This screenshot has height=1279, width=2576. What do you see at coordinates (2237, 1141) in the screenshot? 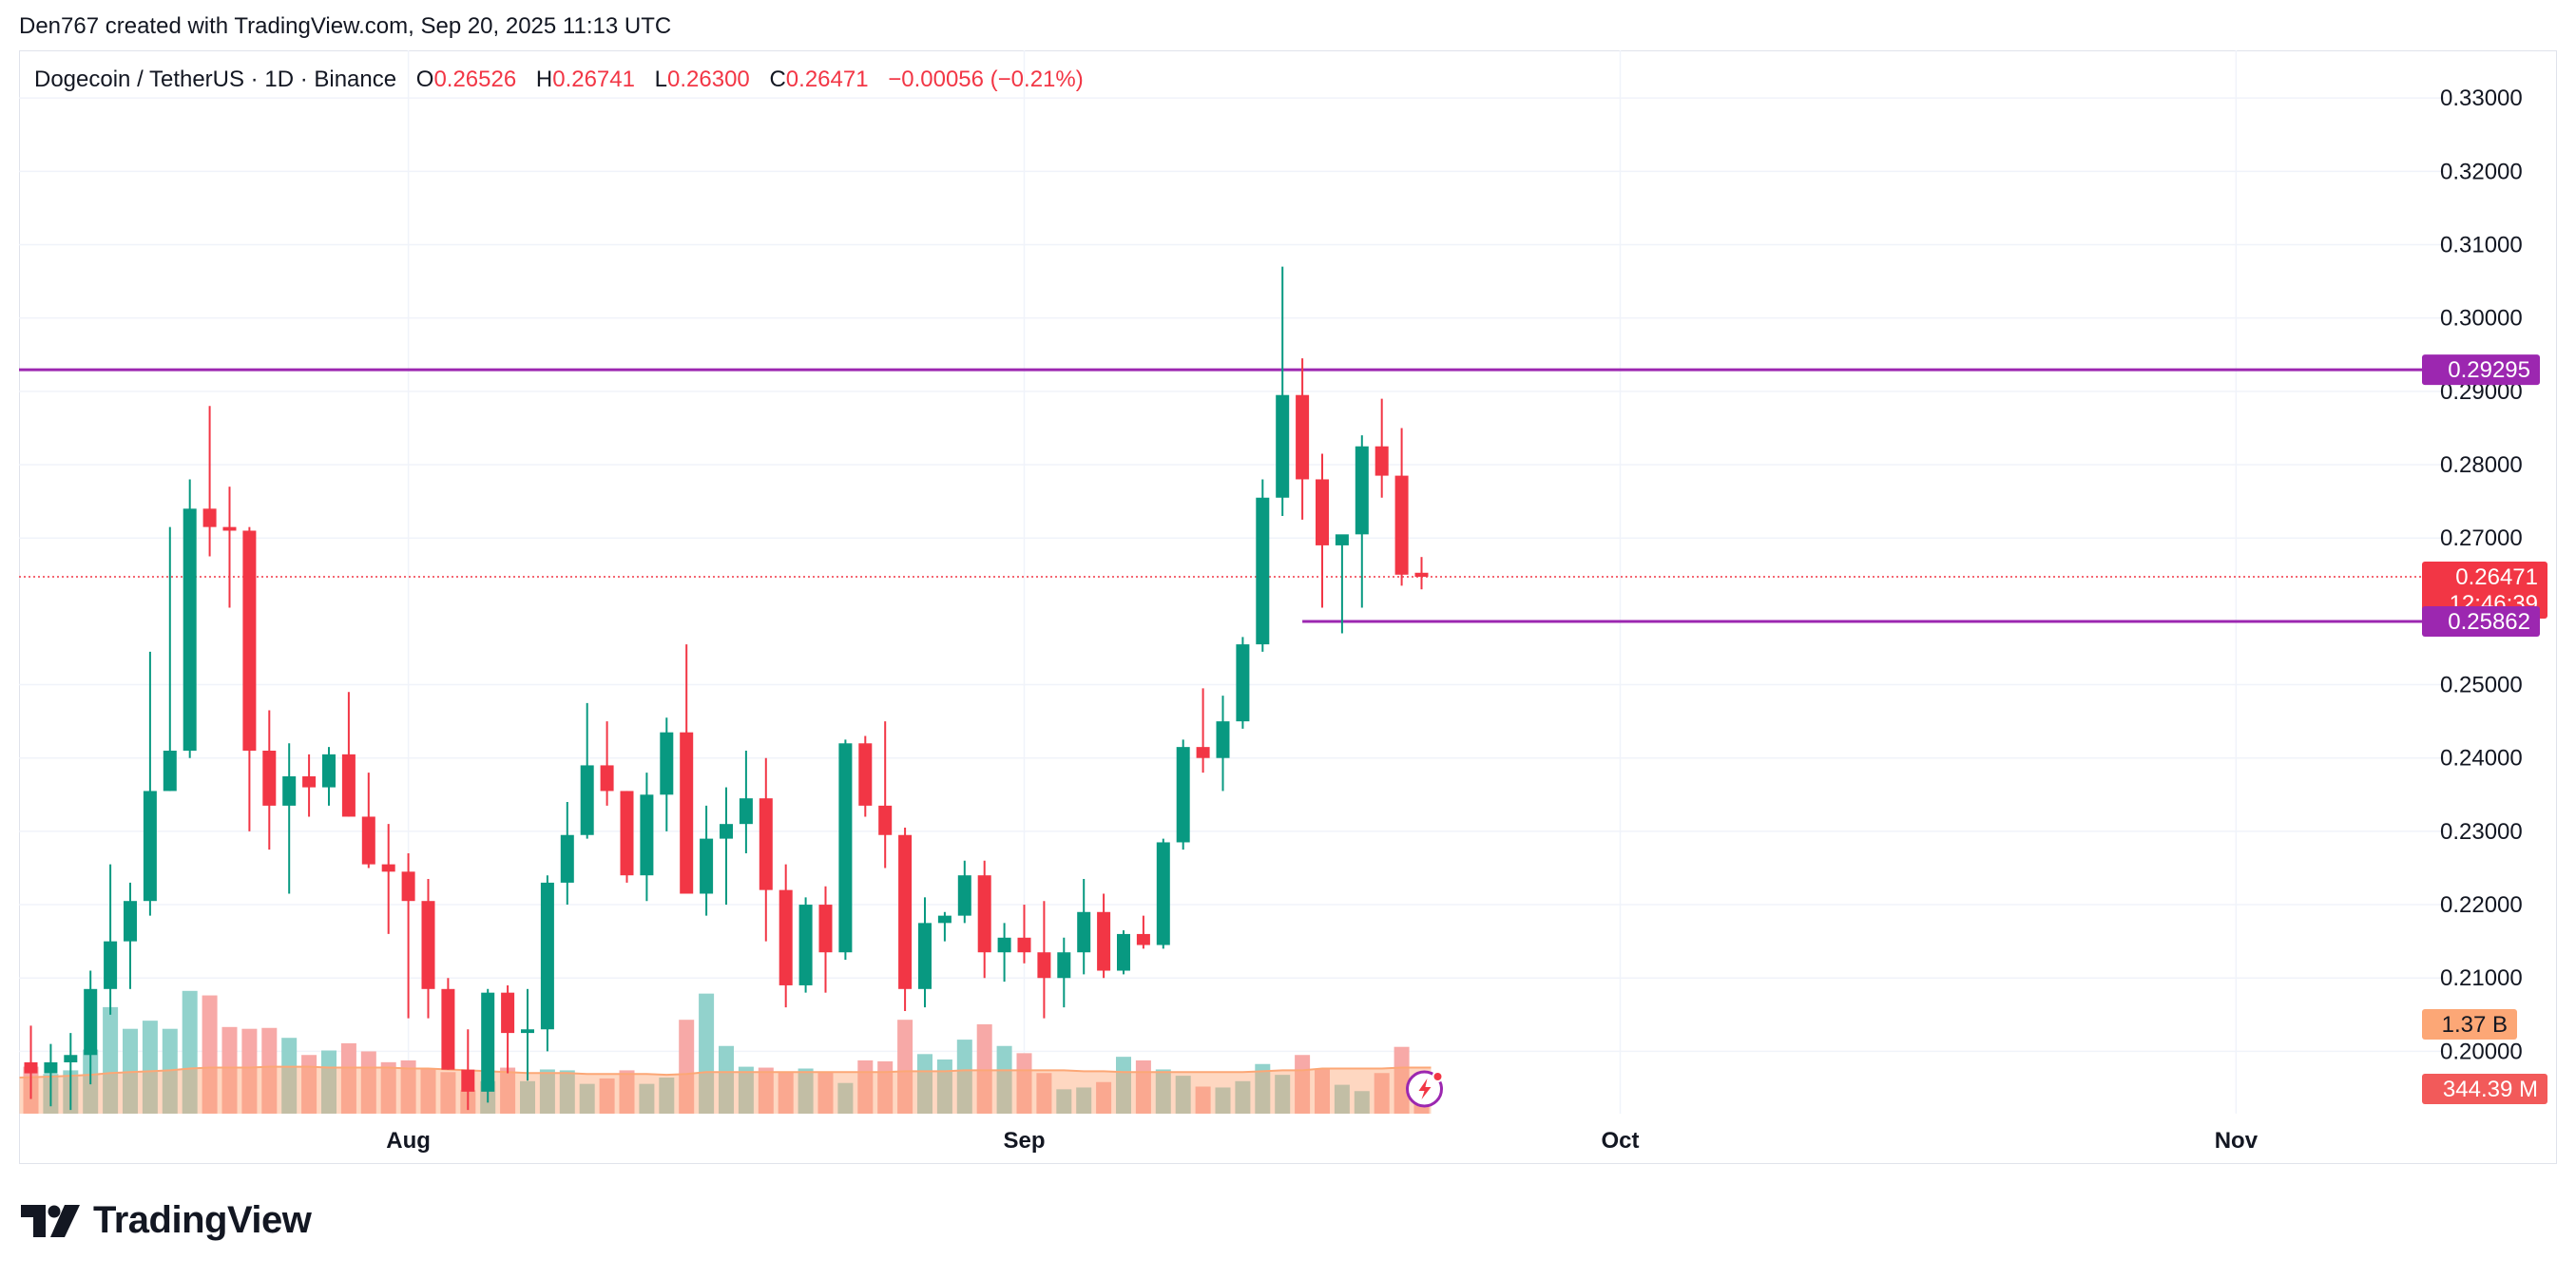
I see `x-tick-label: Nov` at bounding box center [2237, 1141].